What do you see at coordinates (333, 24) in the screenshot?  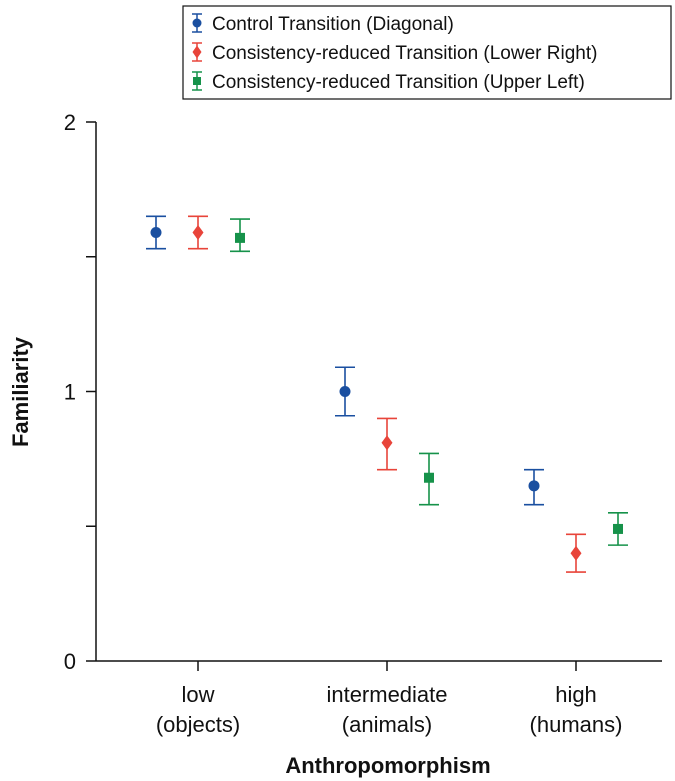 I see `legend-label: Control Transition (Diagonal)` at bounding box center [333, 24].